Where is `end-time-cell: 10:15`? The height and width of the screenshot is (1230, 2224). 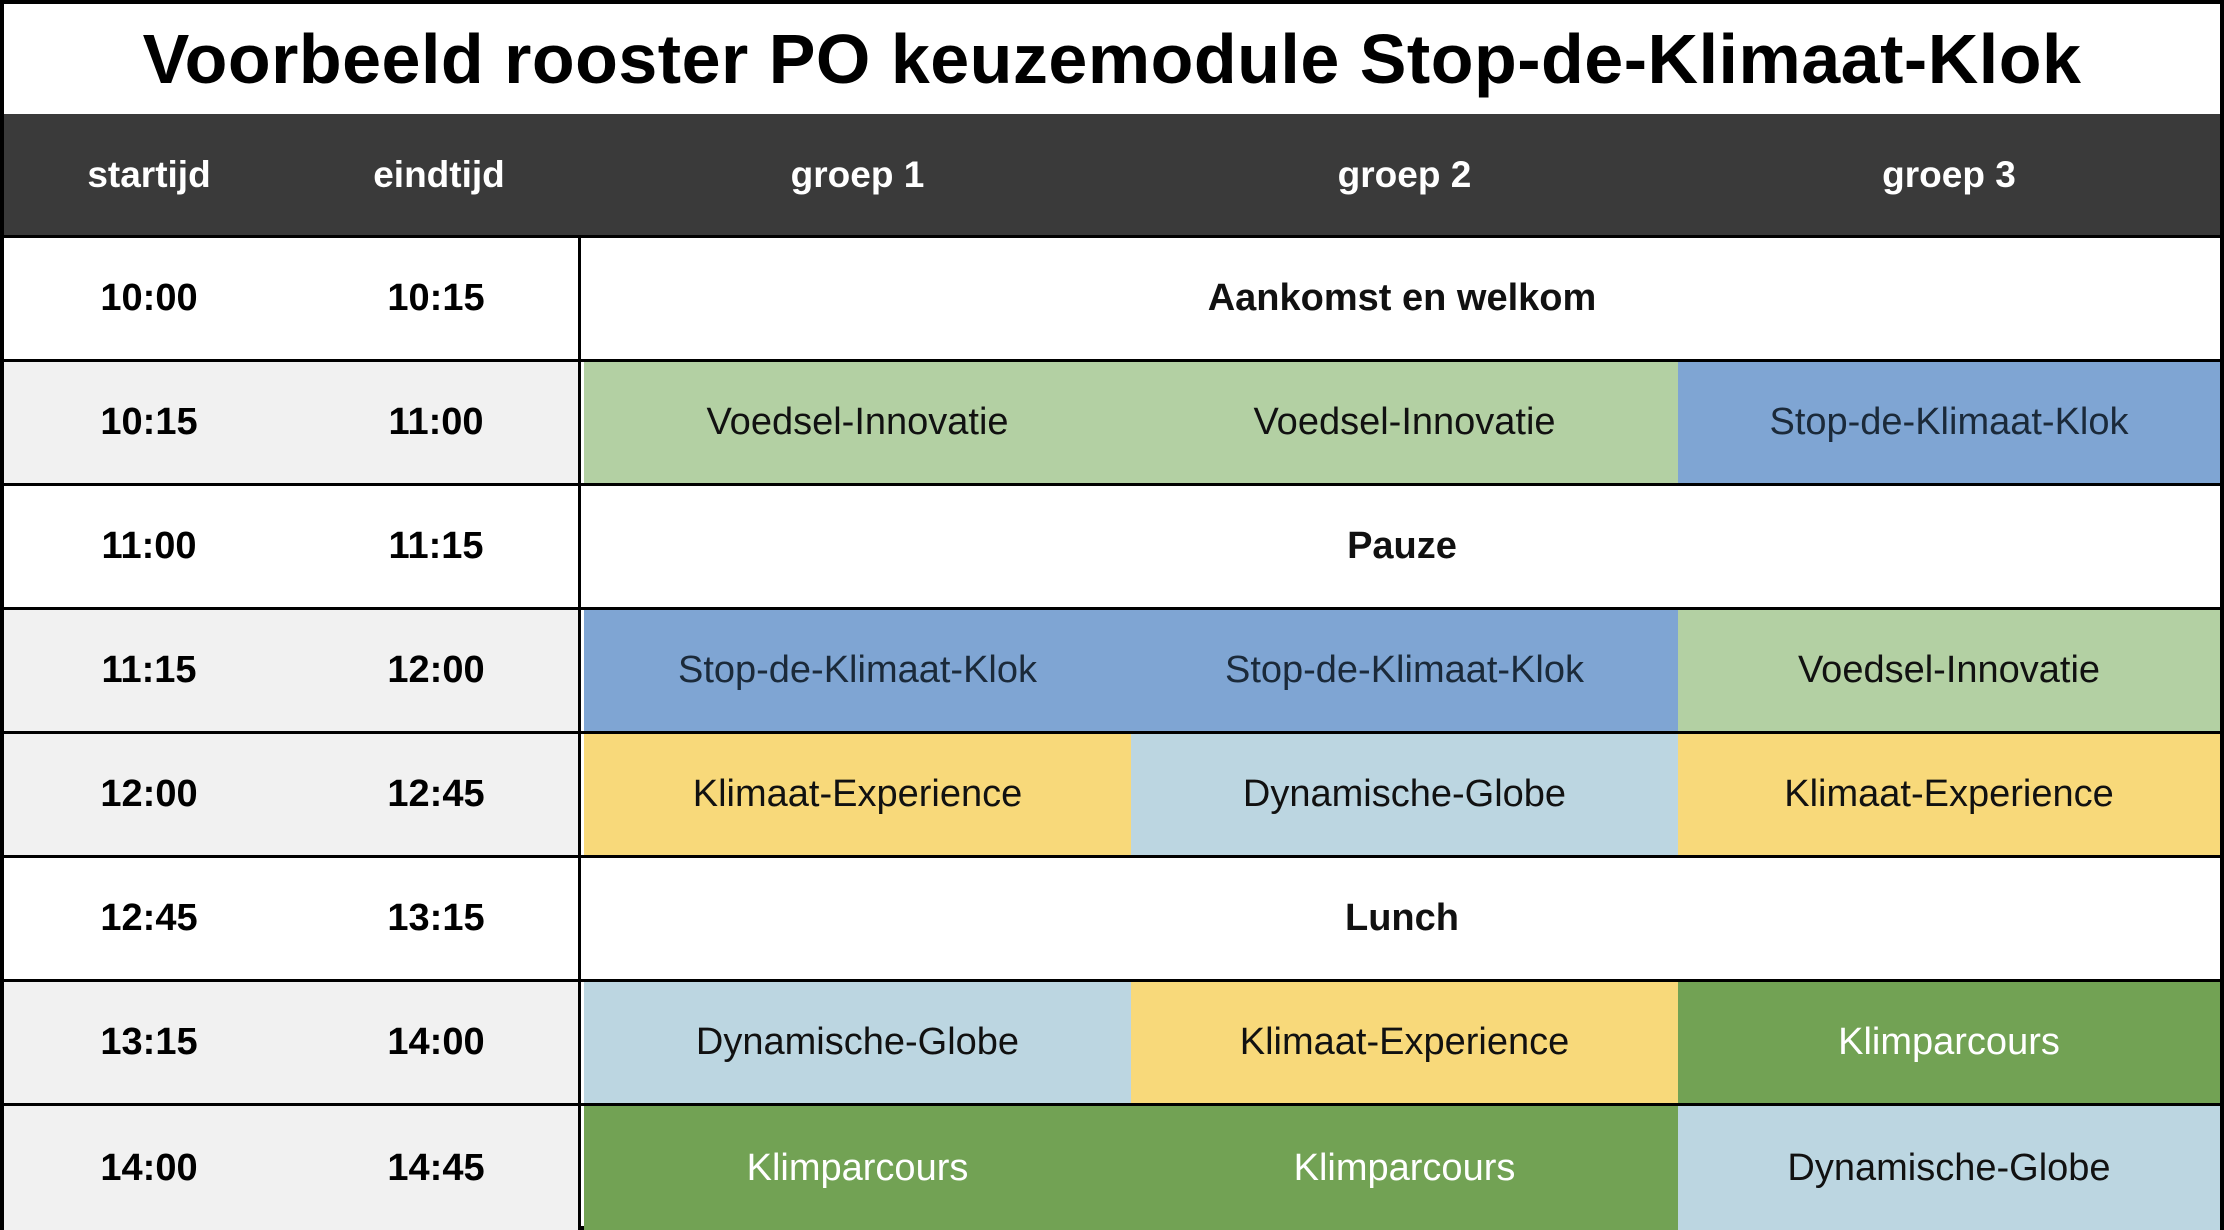 end-time-cell: 10:15 is located at coordinates (437, 298).